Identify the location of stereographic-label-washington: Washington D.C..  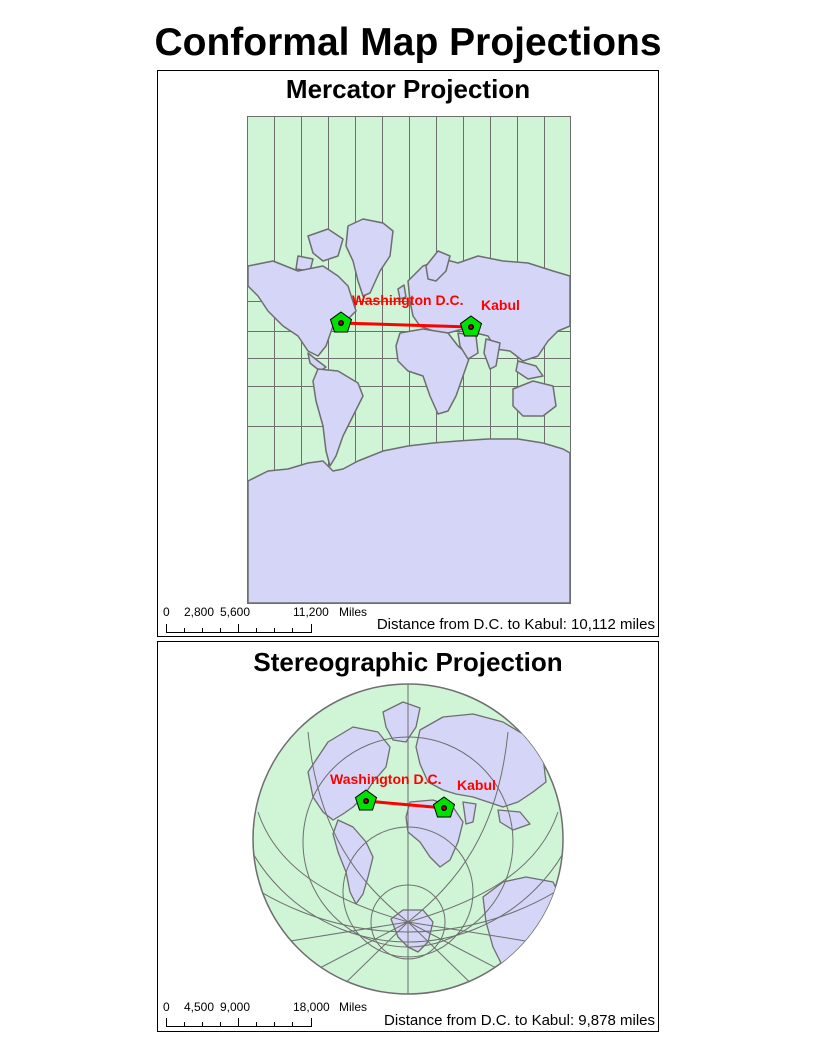
(386, 779).